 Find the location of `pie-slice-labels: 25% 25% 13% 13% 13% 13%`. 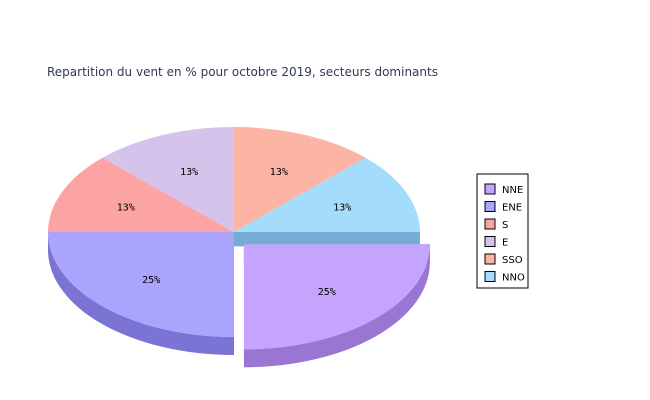

pie-slice-labels: 25% 25% 13% 13% 13% 13% is located at coordinates (234, 232).